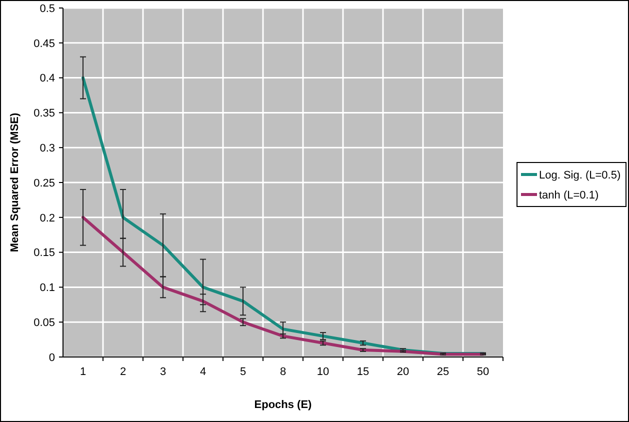 Image resolution: width=629 pixels, height=422 pixels. Describe the element at coordinates (363, 372) in the screenshot. I see `x-tick-label: 15` at that location.